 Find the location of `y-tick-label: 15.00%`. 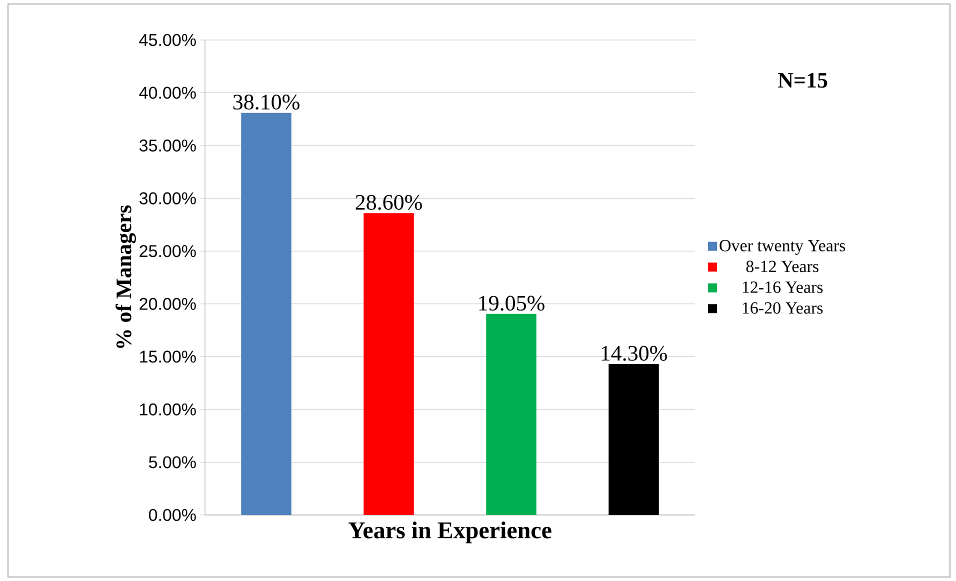

y-tick-label: 15.00% is located at coordinates (168, 356).